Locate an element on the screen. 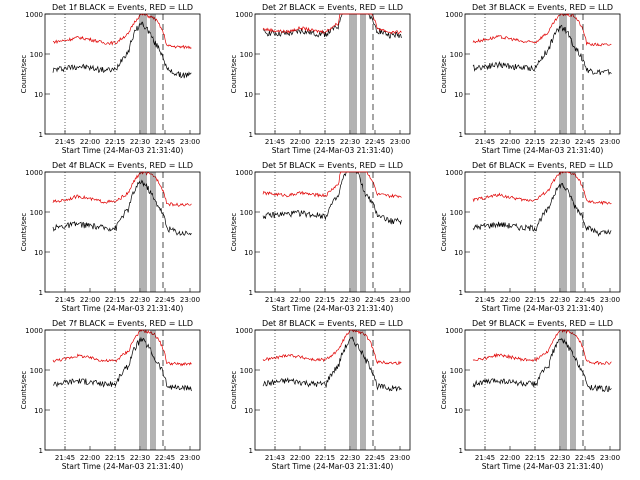 This screenshot has width=640, height=480. panel-title: Det 8f BLACK = Events, RED = LLD is located at coordinates (332, 323).